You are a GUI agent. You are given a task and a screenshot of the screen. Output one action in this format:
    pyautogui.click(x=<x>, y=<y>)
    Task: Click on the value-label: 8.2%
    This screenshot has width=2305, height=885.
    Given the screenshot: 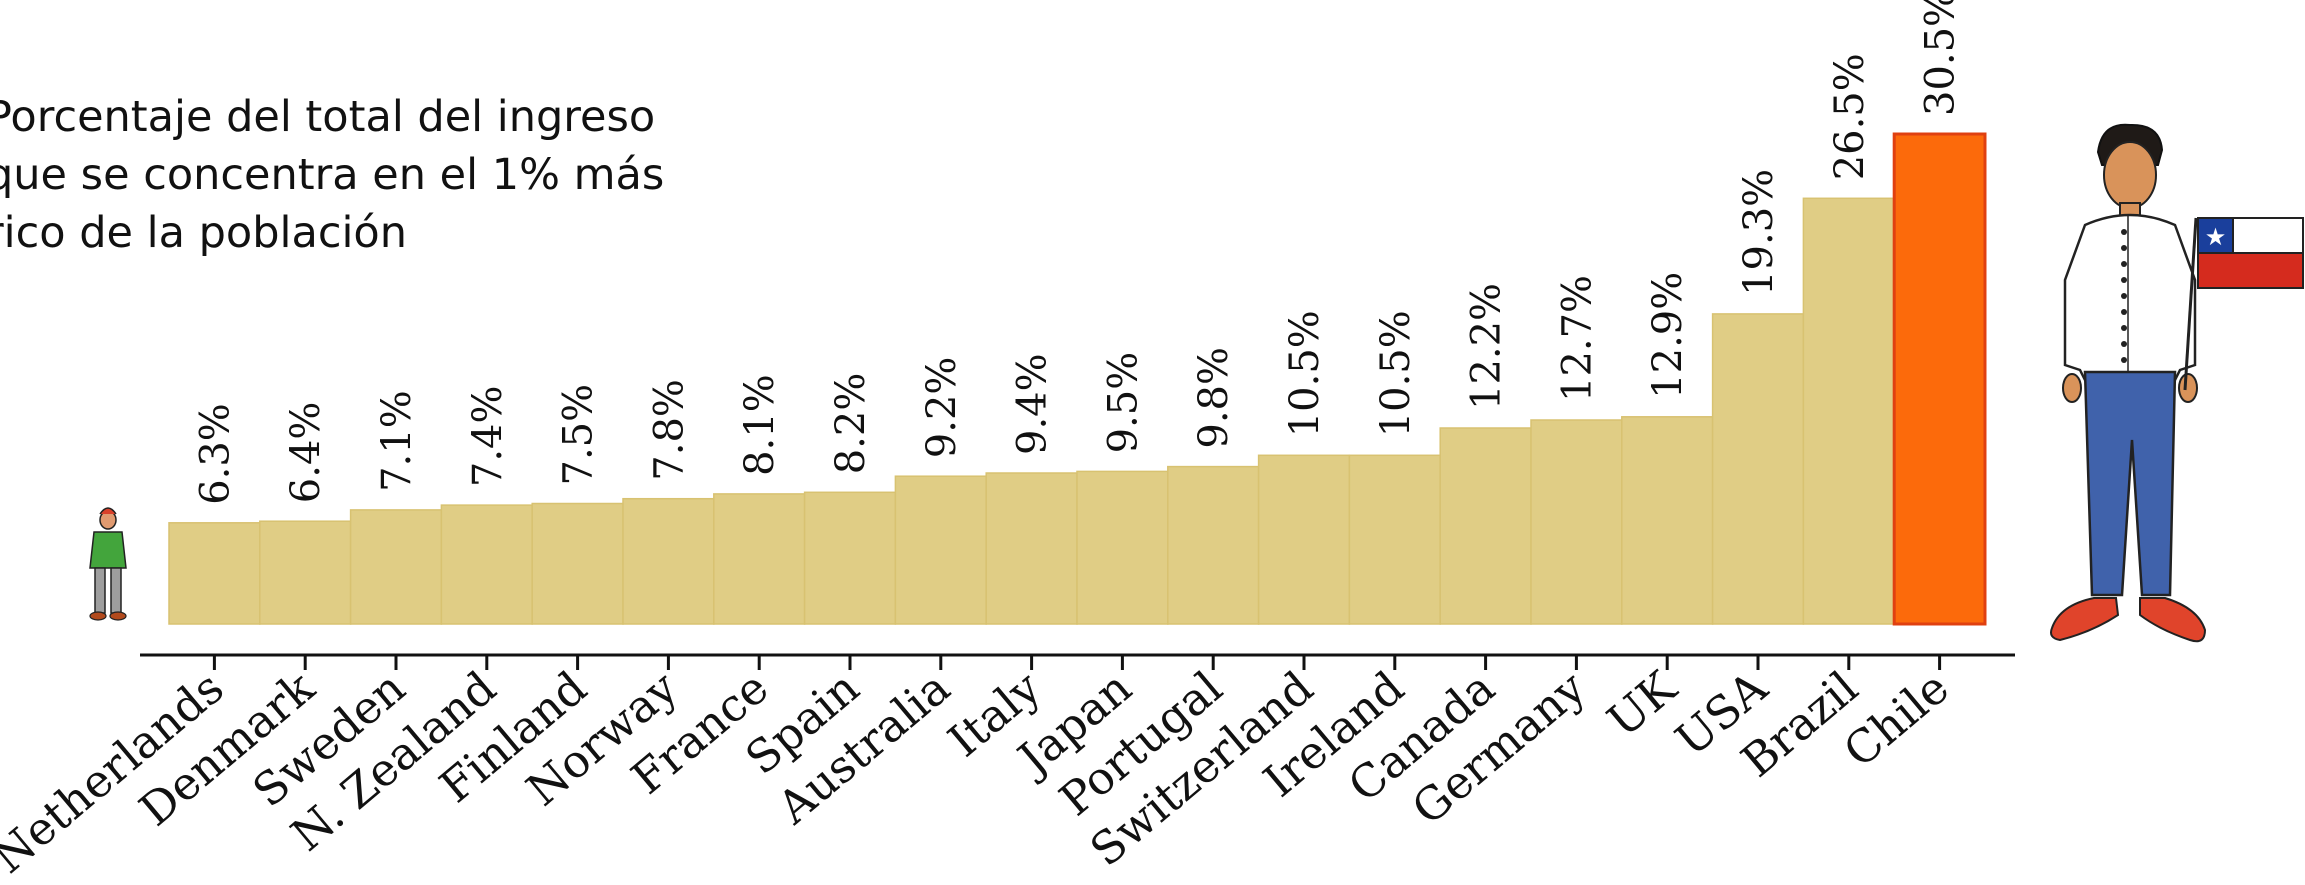 What is the action you would take?
    pyautogui.click(x=851, y=424)
    